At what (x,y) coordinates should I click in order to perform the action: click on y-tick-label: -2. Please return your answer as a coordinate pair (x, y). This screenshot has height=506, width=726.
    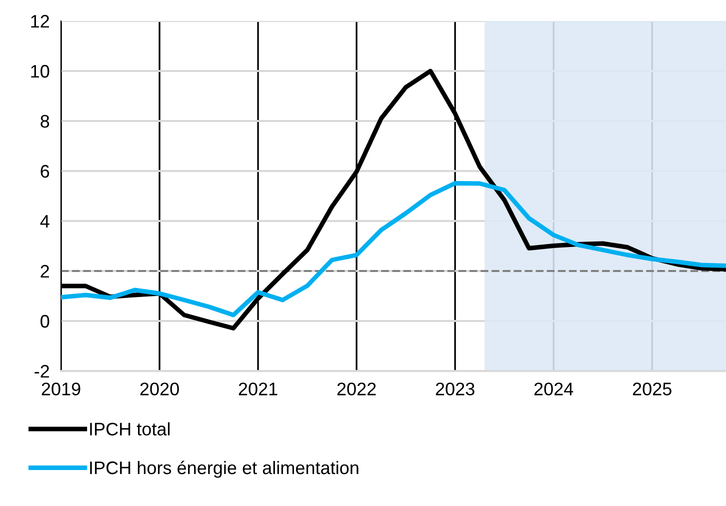
    Looking at the image, I should click on (41, 371).